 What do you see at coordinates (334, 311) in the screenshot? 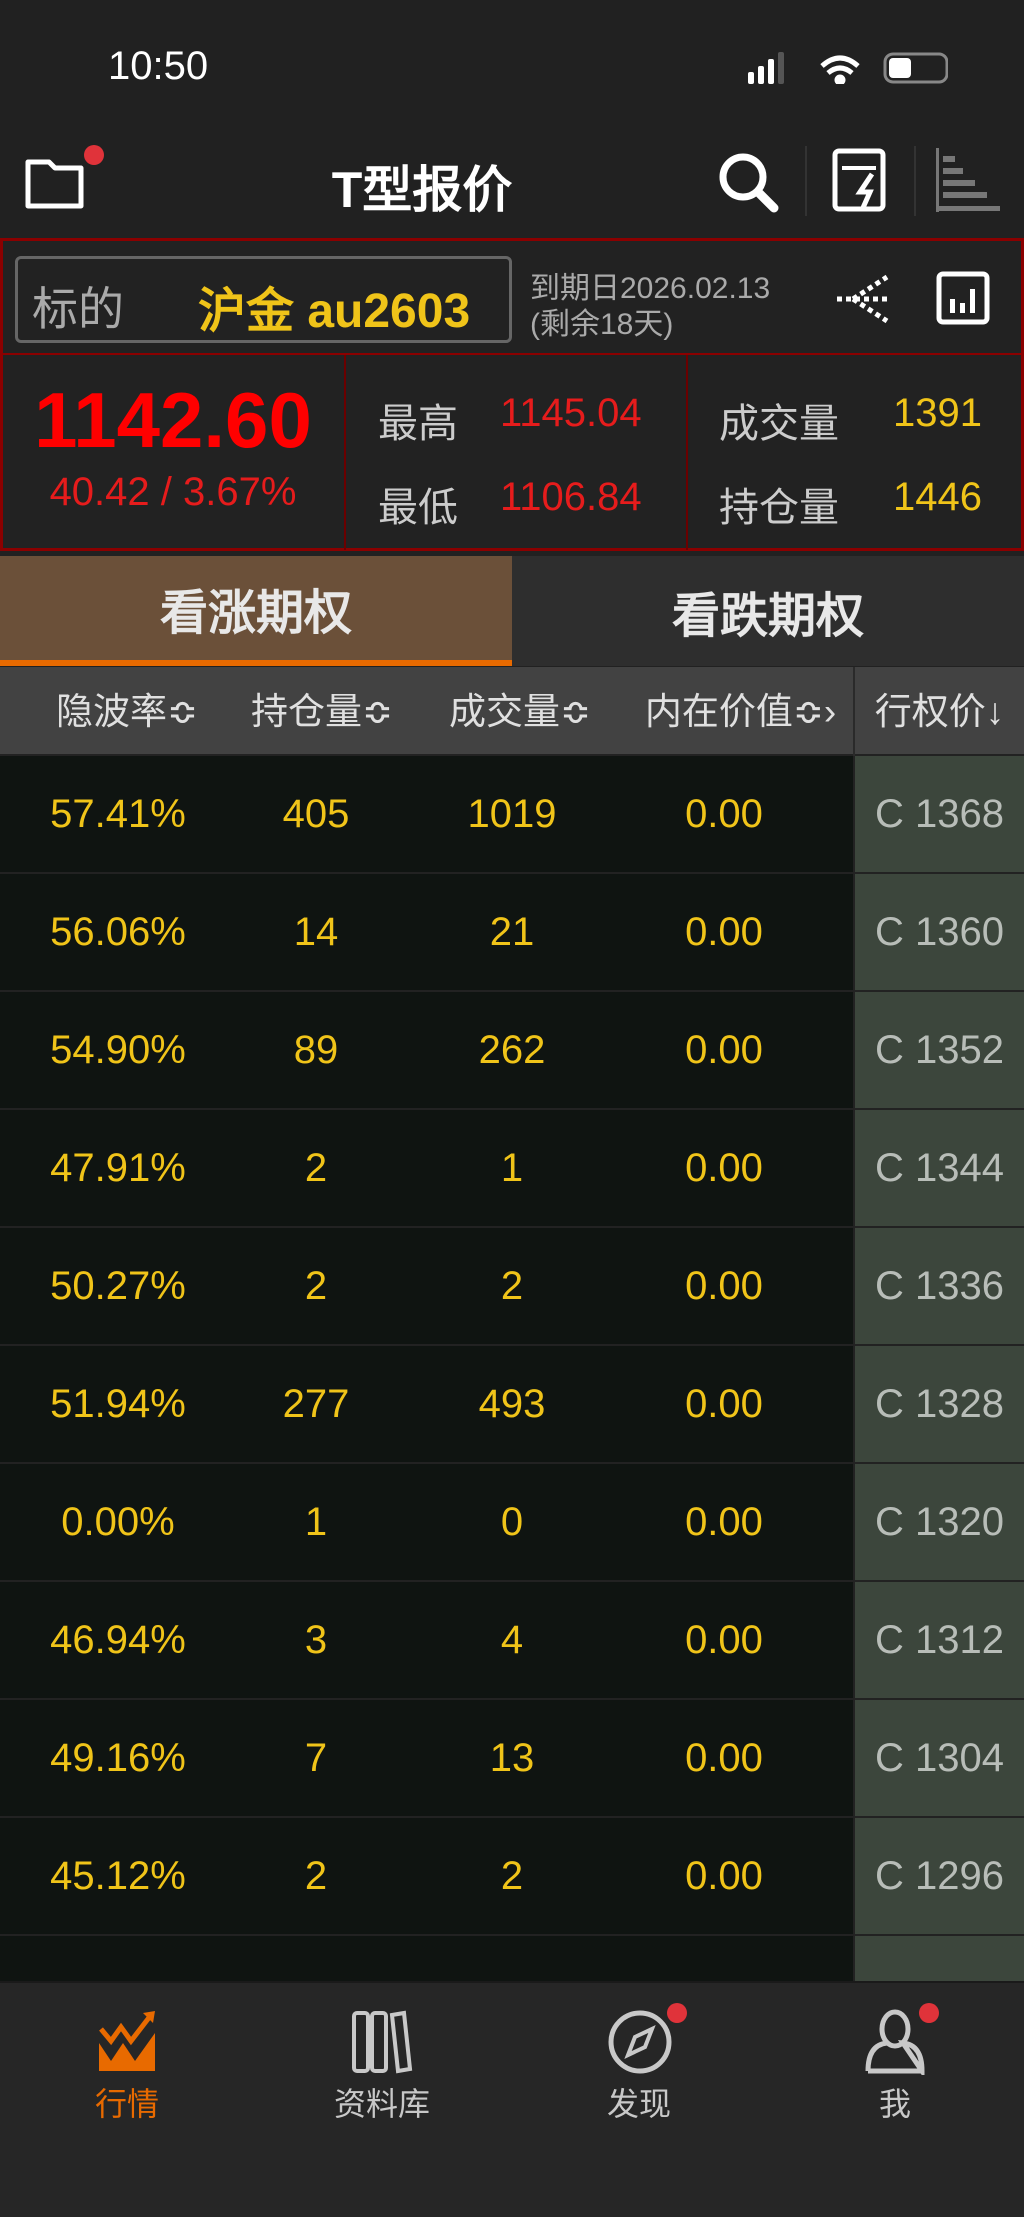
I see `underlying-name: 沪金 au2603` at bounding box center [334, 311].